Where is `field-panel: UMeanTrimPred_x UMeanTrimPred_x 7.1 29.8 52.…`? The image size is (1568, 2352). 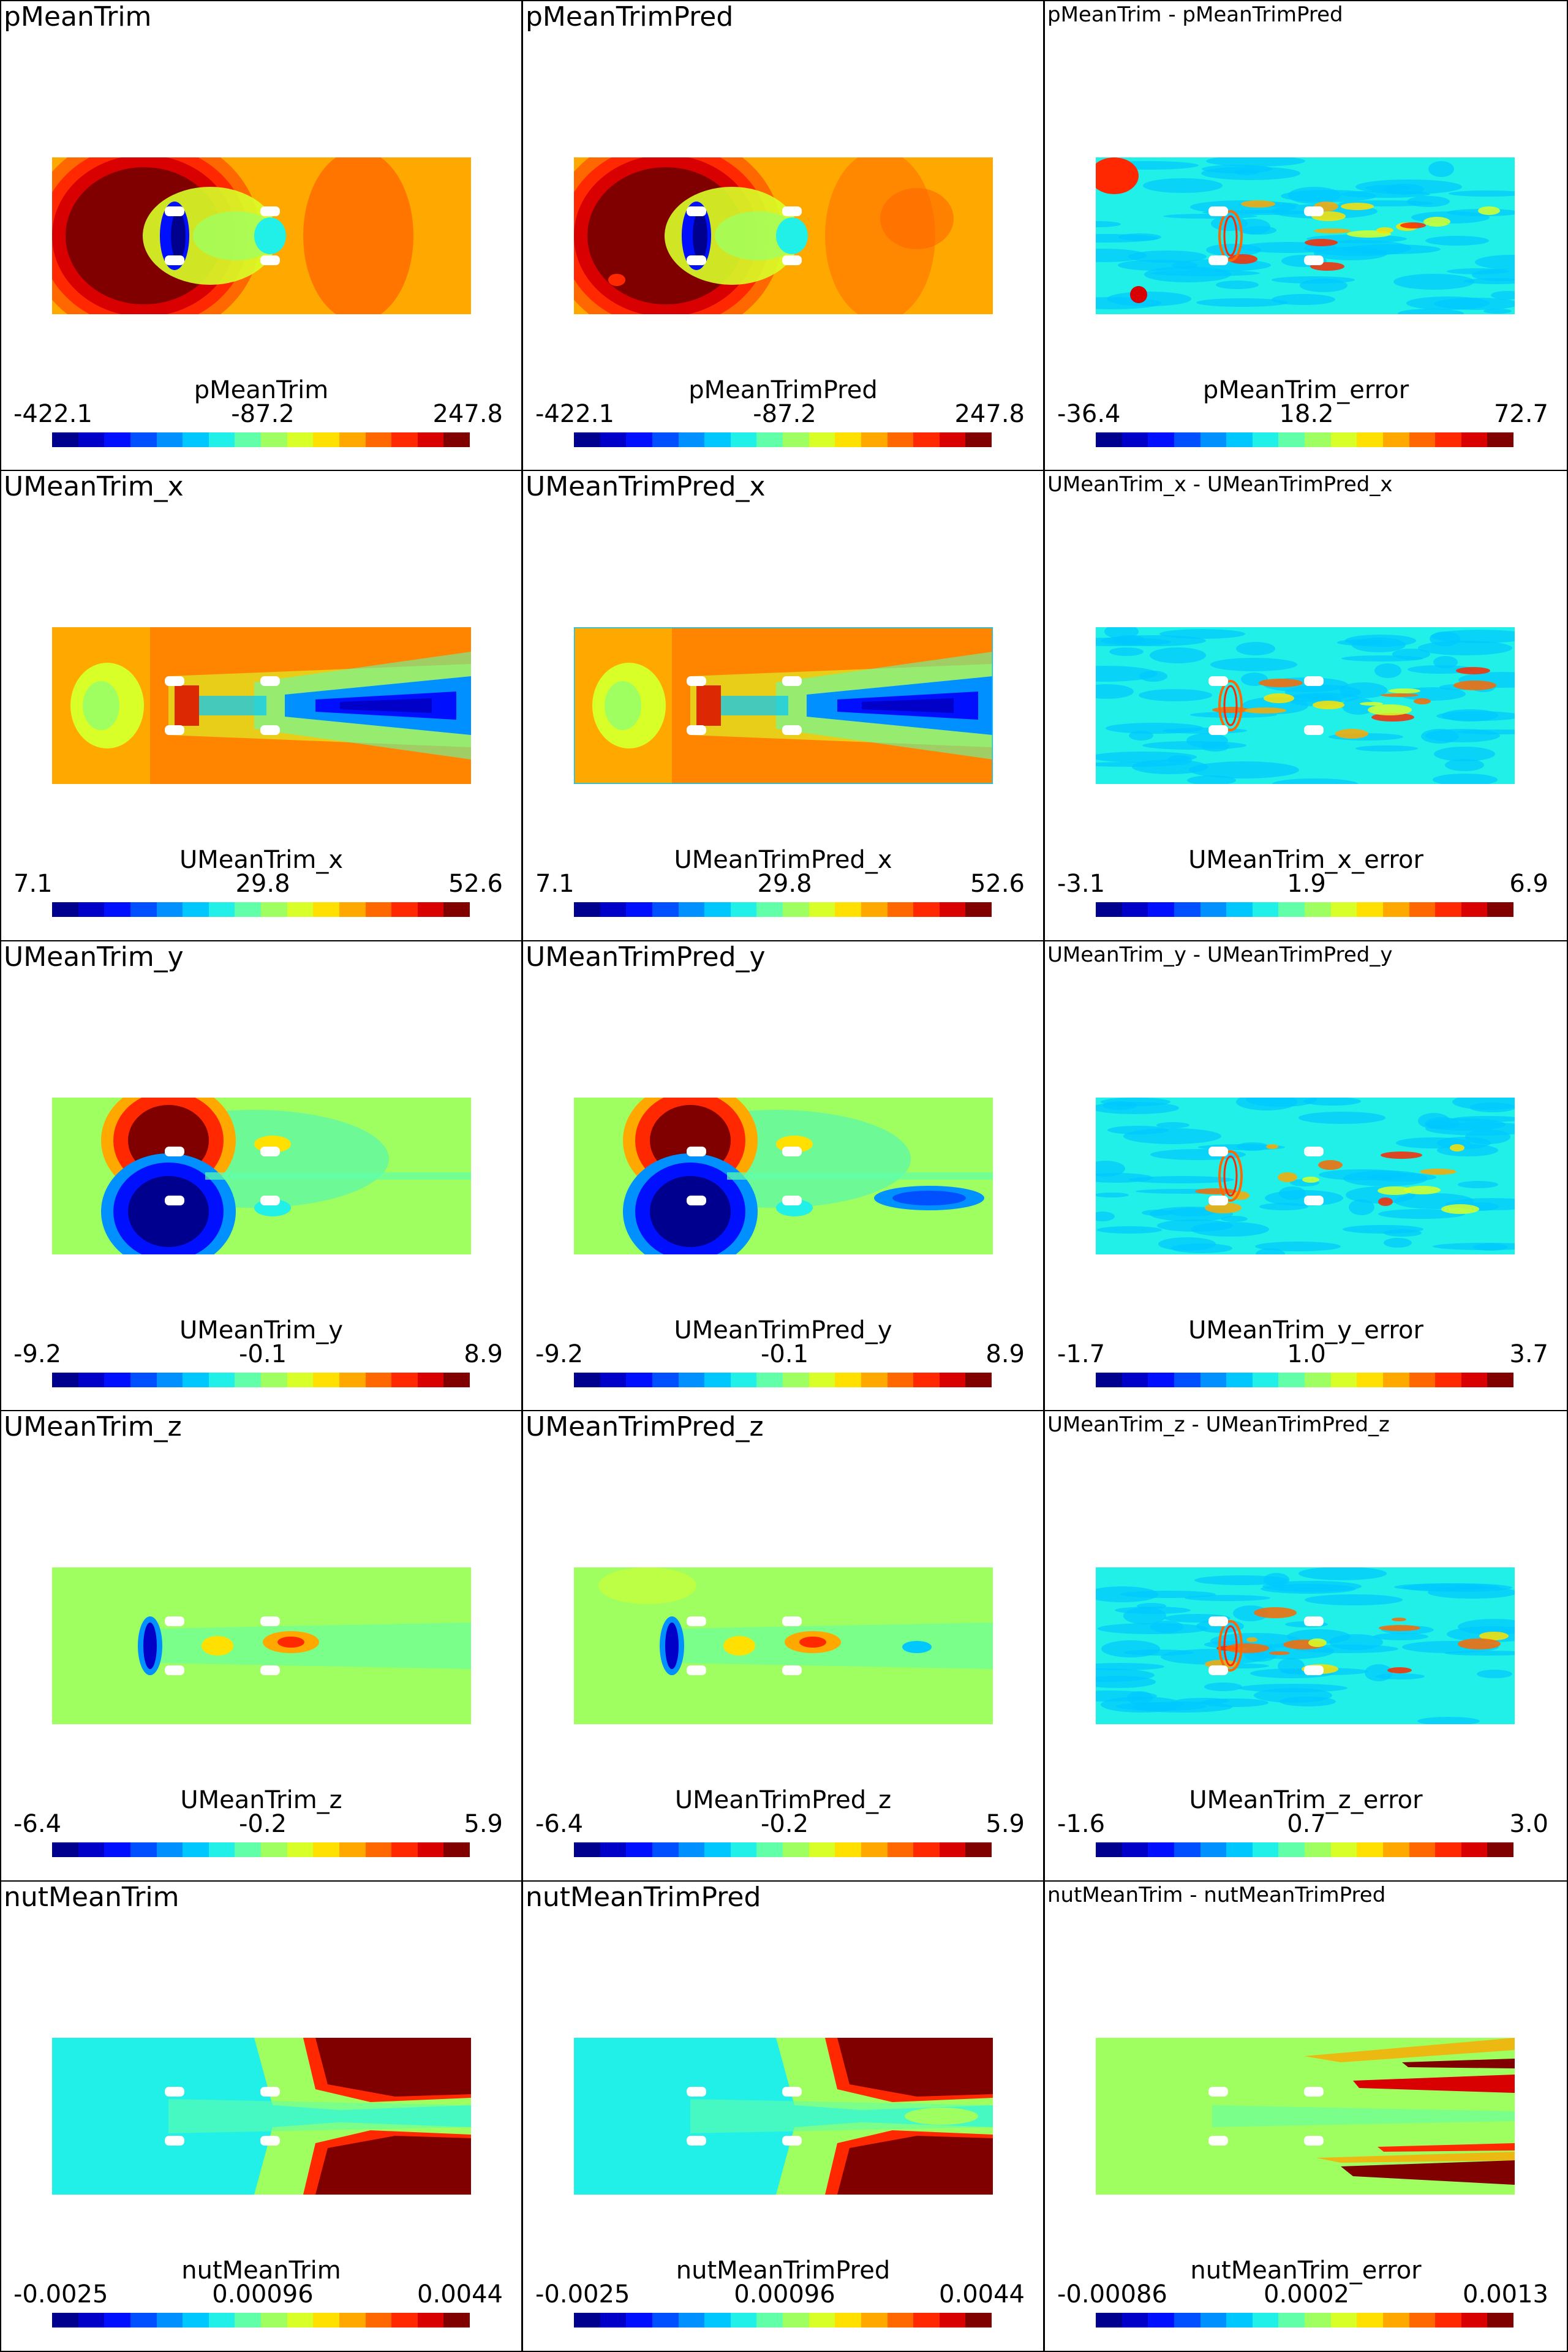 field-panel: UMeanTrimPred_x UMeanTrimPred_x 7.1 29.8 52.… is located at coordinates (783, 706).